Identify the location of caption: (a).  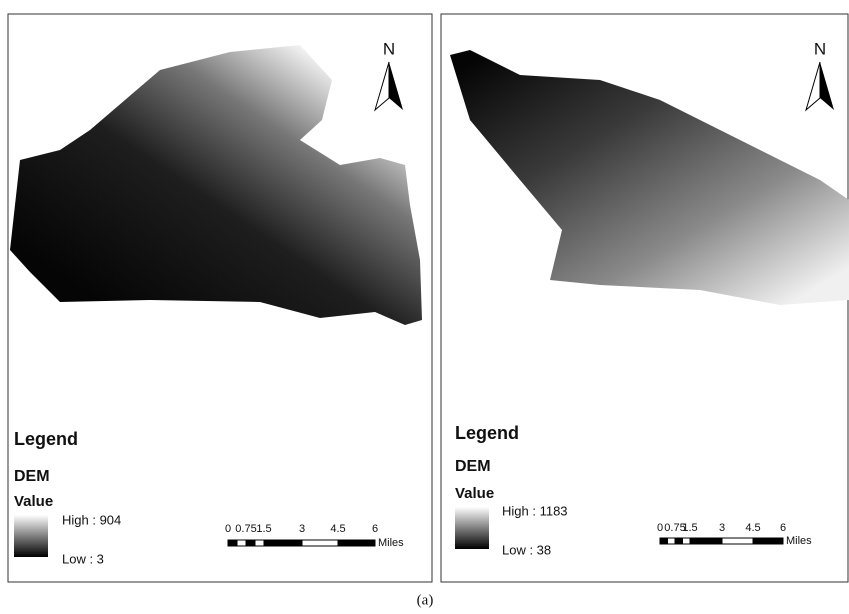
(425, 600).